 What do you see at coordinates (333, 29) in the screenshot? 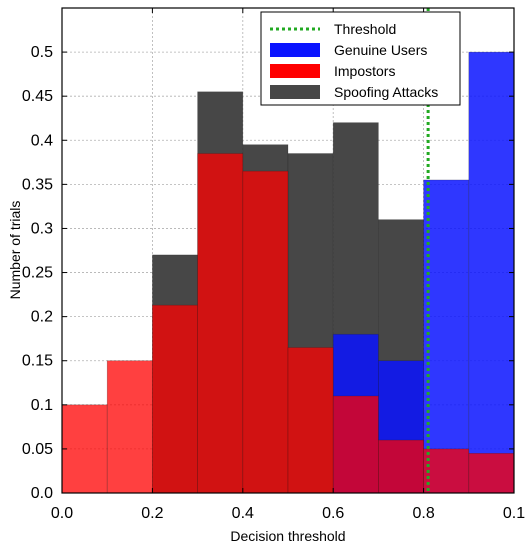
I see `legend-item-threshold: Threshold` at bounding box center [333, 29].